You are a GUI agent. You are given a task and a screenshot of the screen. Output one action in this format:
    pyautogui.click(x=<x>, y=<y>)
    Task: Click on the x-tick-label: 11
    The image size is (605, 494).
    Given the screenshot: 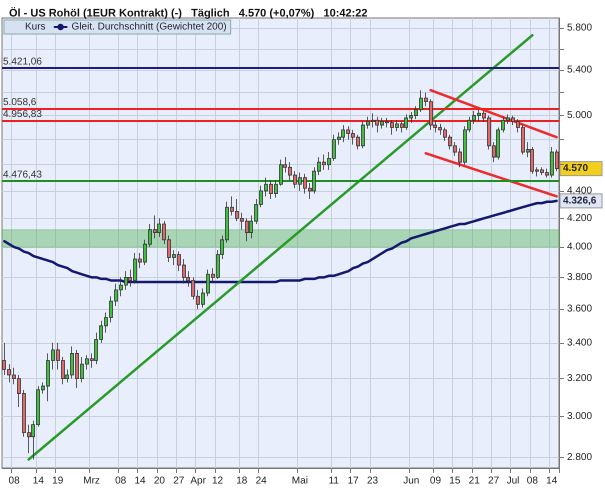 What is the action you would take?
    pyautogui.click(x=334, y=481)
    